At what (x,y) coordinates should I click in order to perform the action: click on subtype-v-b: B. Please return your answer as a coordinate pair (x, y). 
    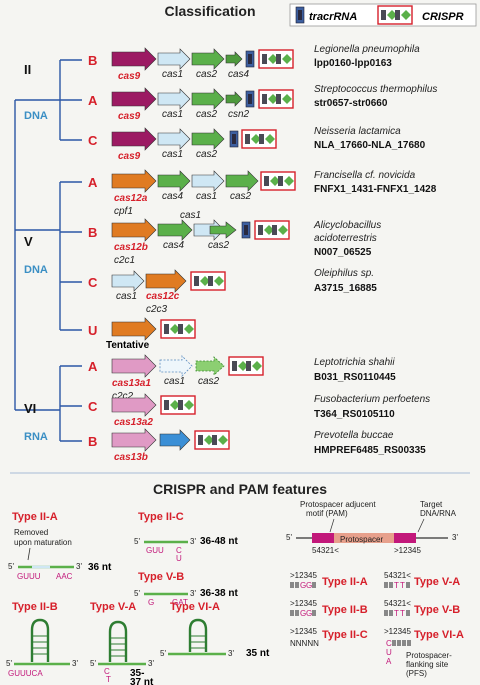
    Looking at the image, I should click on (92, 232).